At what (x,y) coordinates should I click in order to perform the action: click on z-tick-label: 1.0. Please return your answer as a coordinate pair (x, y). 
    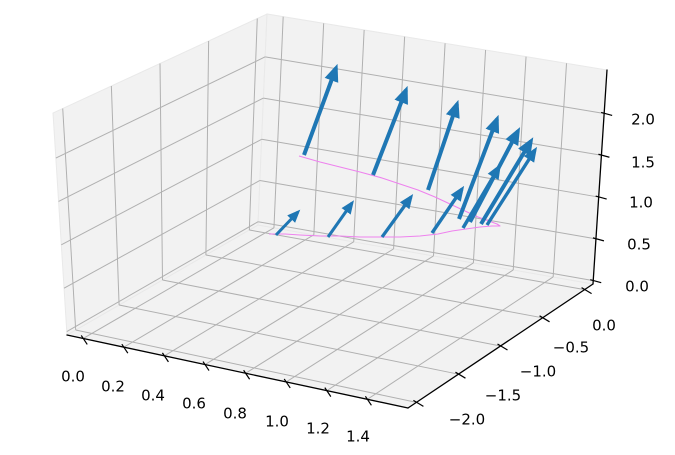
    Looking at the image, I should click on (641, 203).